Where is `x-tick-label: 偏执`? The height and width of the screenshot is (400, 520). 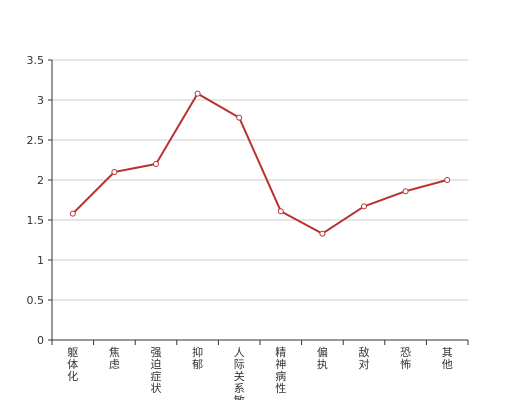 x-tick-label: 偏执 is located at coordinates (322, 358).